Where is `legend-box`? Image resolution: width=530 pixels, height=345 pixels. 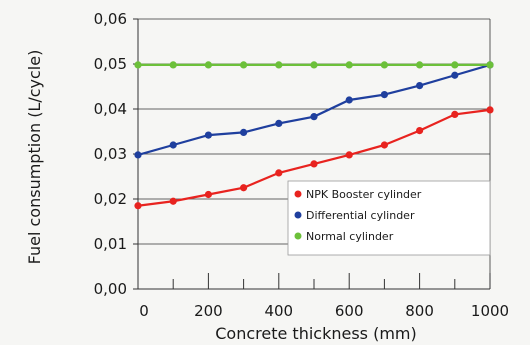
legend-box is located at coordinates (389, 218).